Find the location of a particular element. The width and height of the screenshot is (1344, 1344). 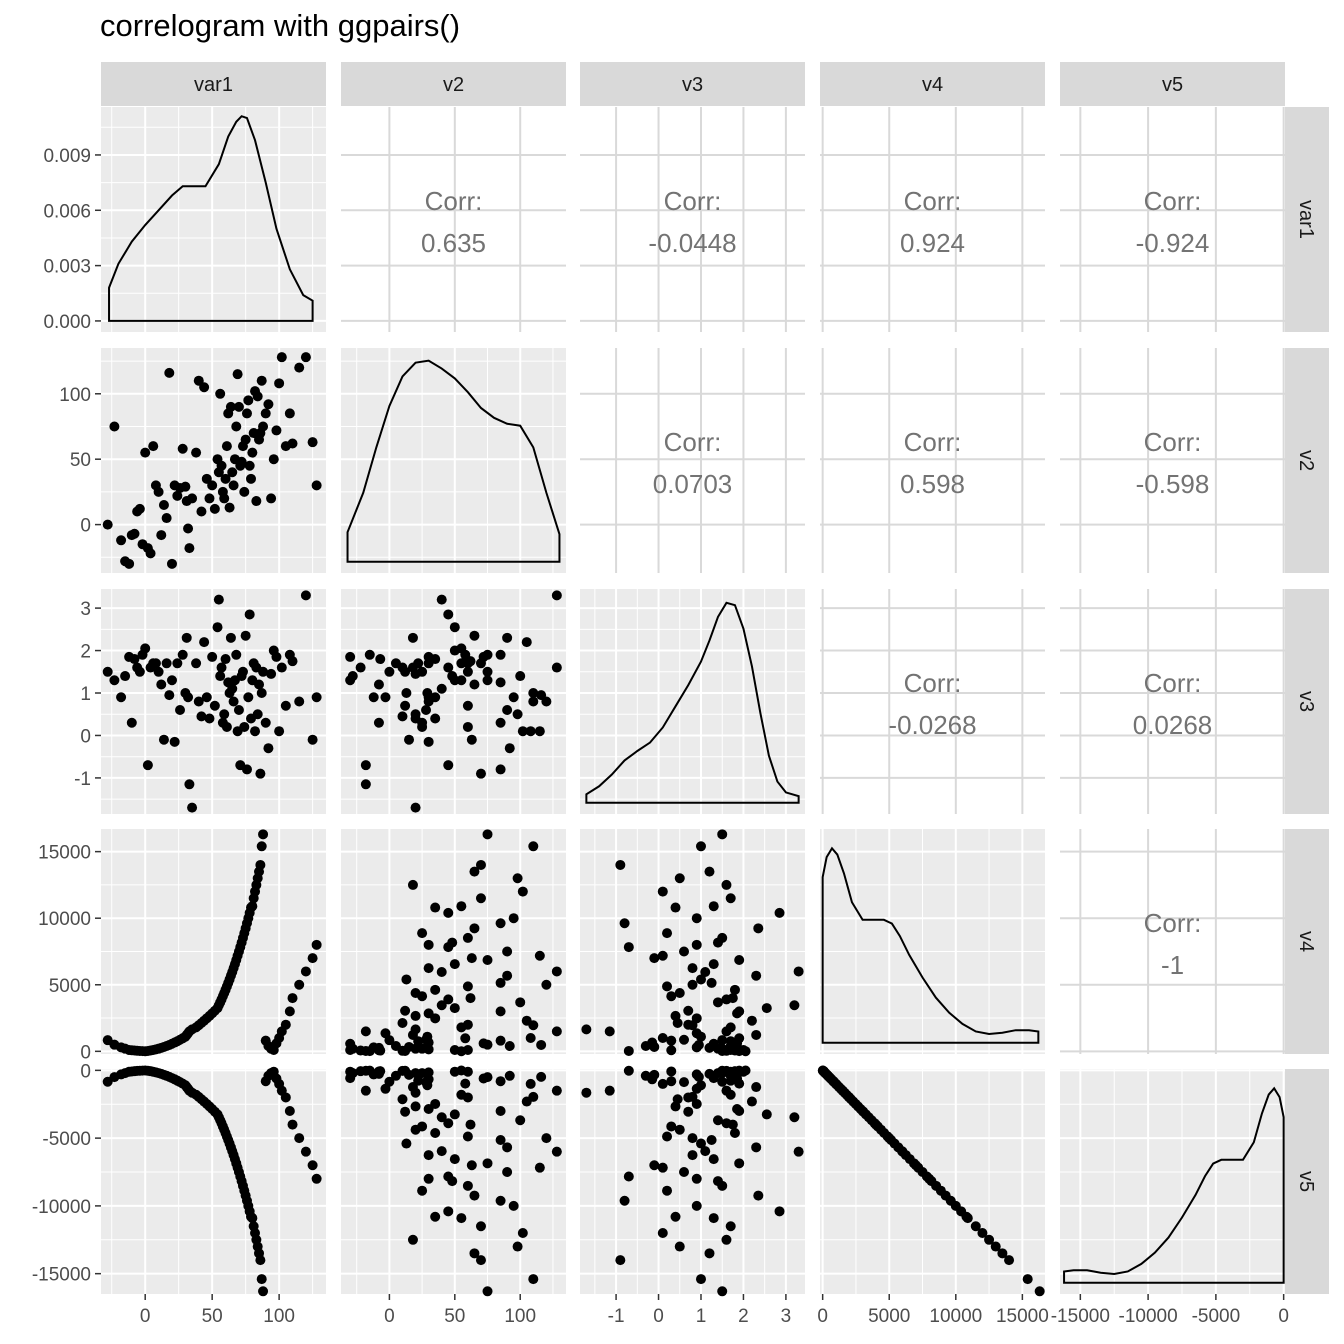

panel-v3-var1 is located at coordinates (213, 701).